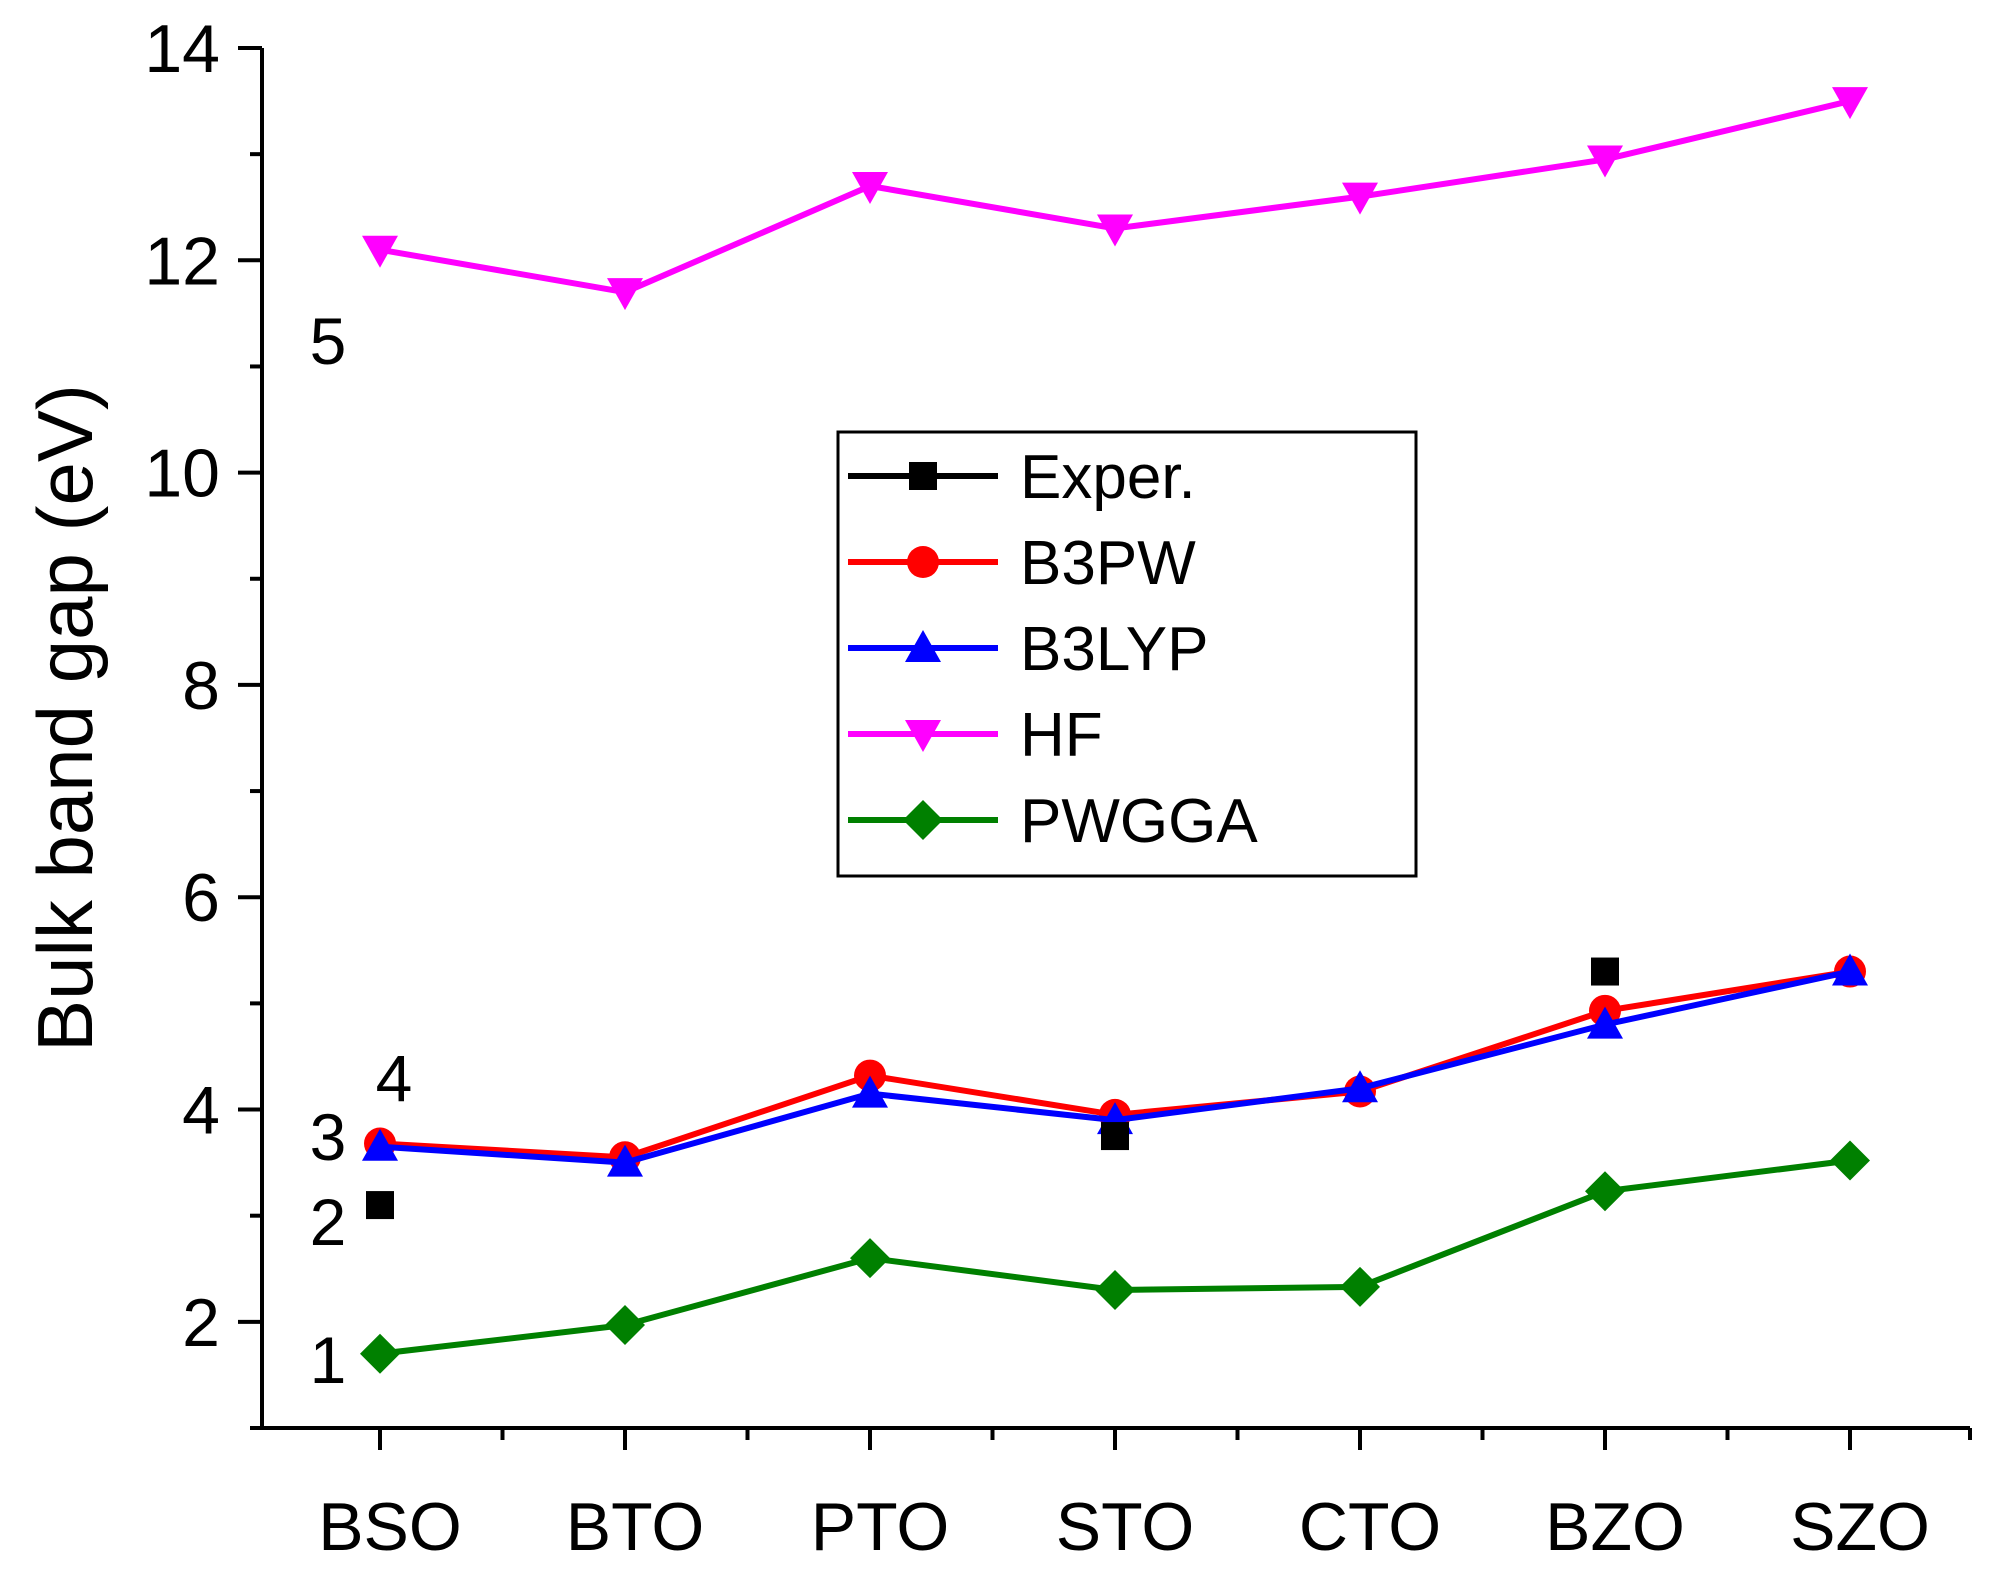 The width and height of the screenshot is (2004, 1581). What do you see at coordinates (1850, 969) in the screenshot?
I see `point-b3lyp-szo` at bounding box center [1850, 969].